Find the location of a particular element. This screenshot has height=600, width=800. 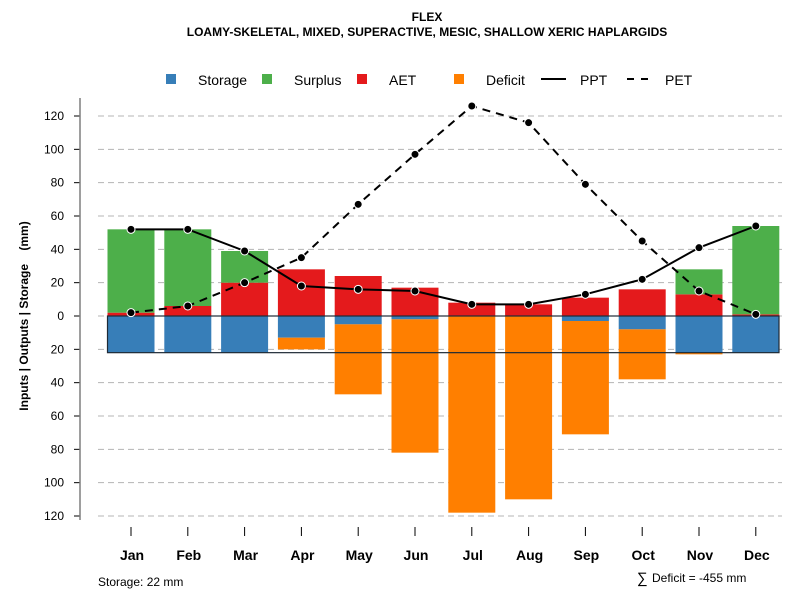

x-tick-label: Mar is located at coordinates (245, 555).